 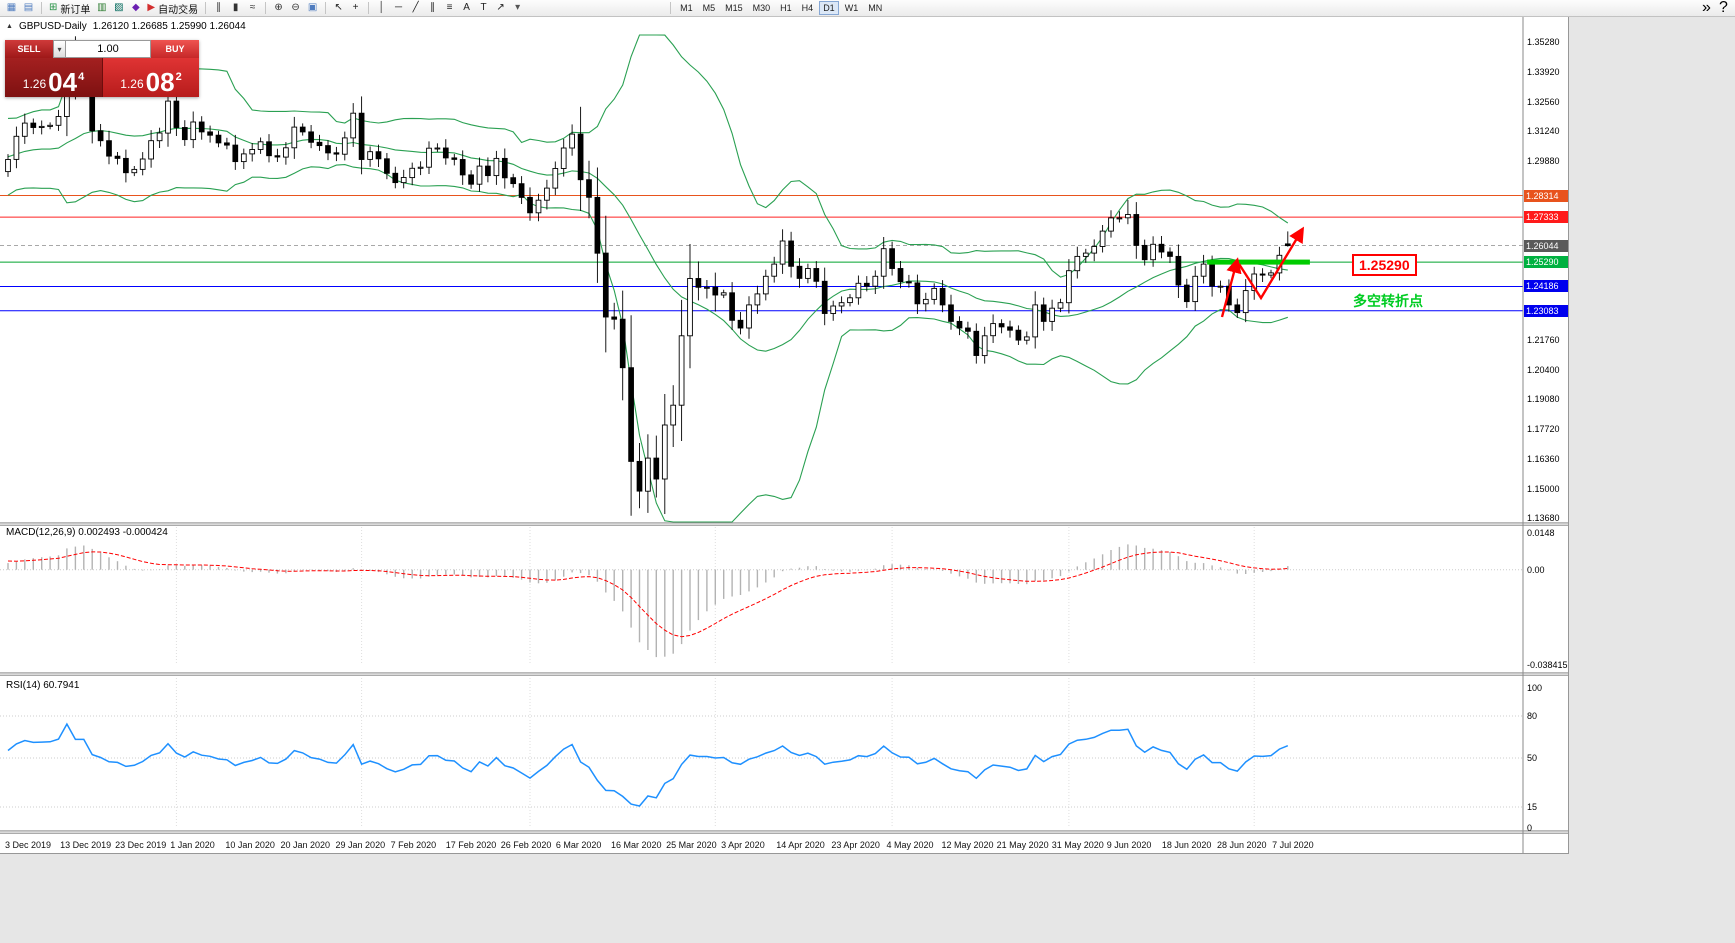 I want to click on text-icon: A, so click(x=466, y=8).